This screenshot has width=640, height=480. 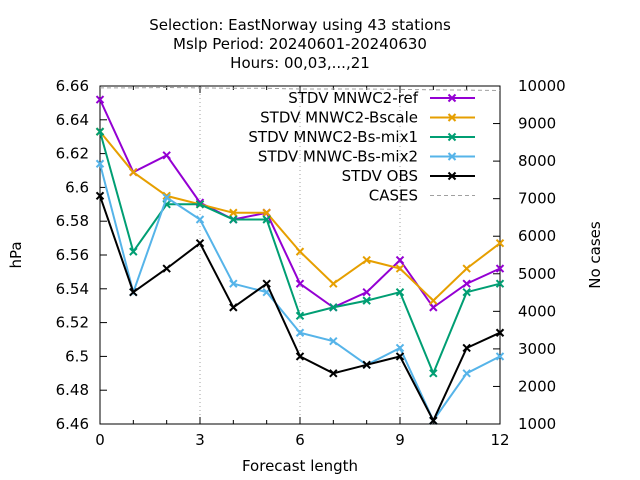 I want to click on legend-label: STDV MNWC2-Bscale, so click(x=339, y=118).